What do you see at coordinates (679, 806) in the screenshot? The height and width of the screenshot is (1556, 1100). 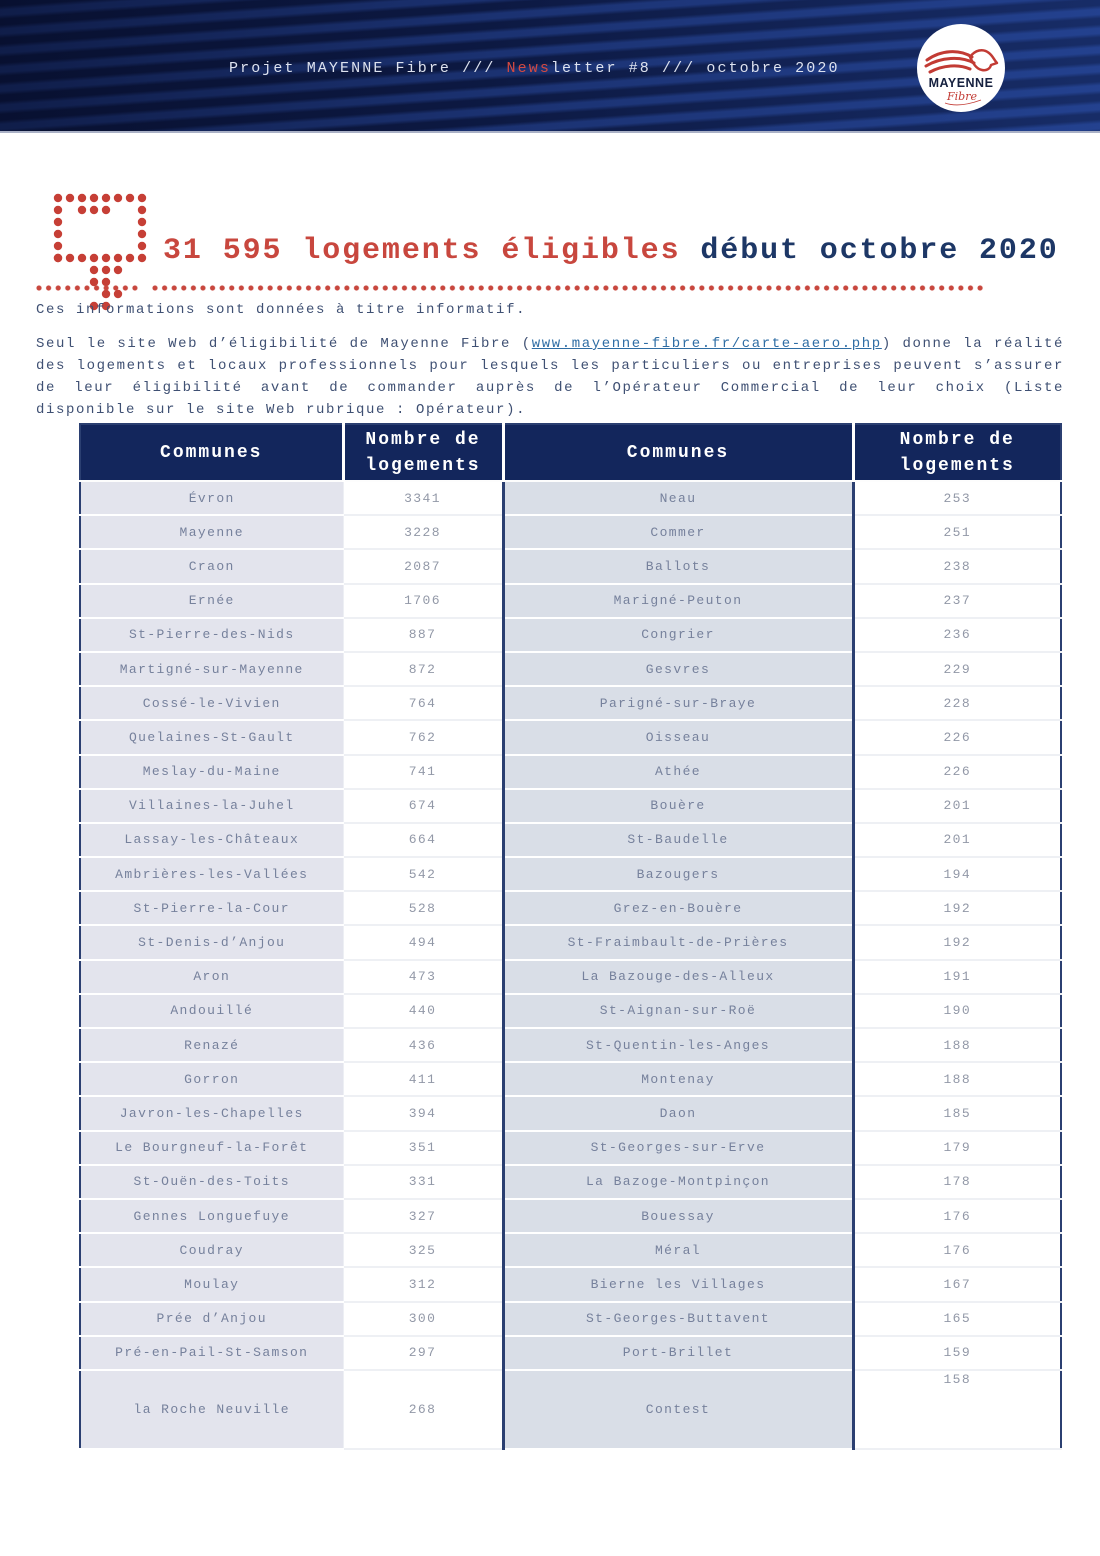 I see `commune-cell: Bouère` at bounding box center [679, 806].